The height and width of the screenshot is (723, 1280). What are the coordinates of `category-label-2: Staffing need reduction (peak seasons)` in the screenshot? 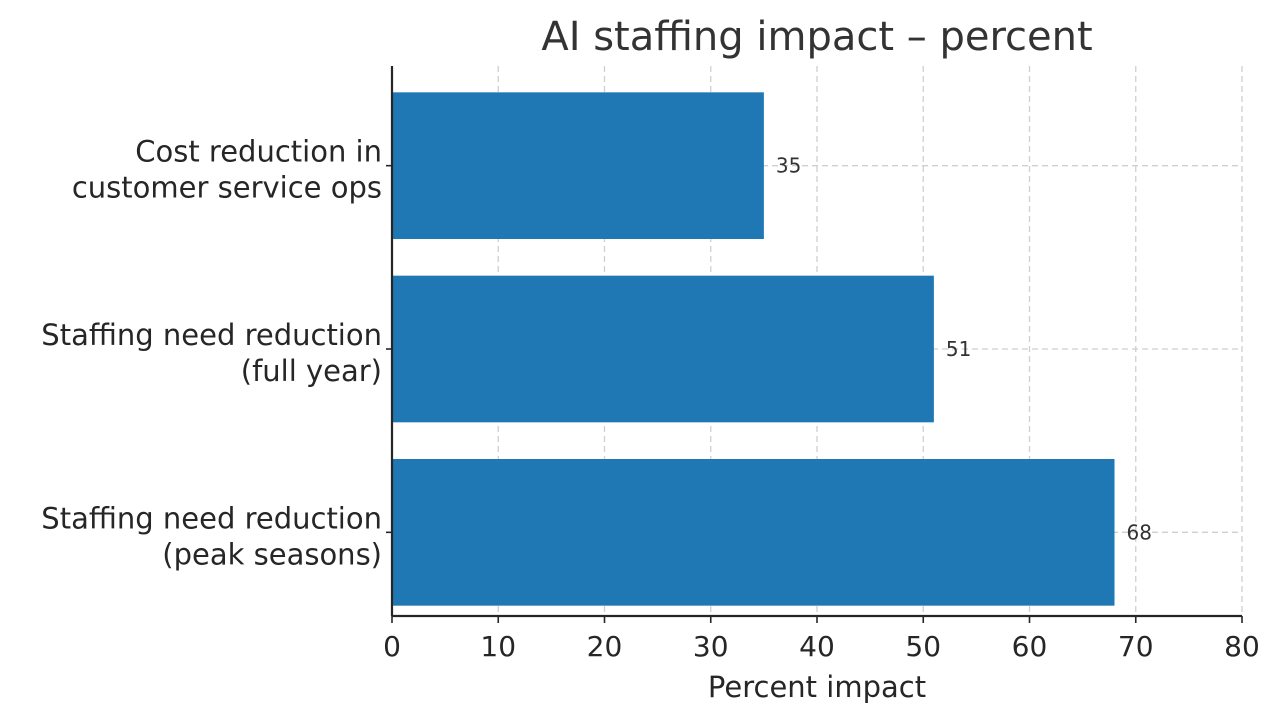 It's located at (211, 536).